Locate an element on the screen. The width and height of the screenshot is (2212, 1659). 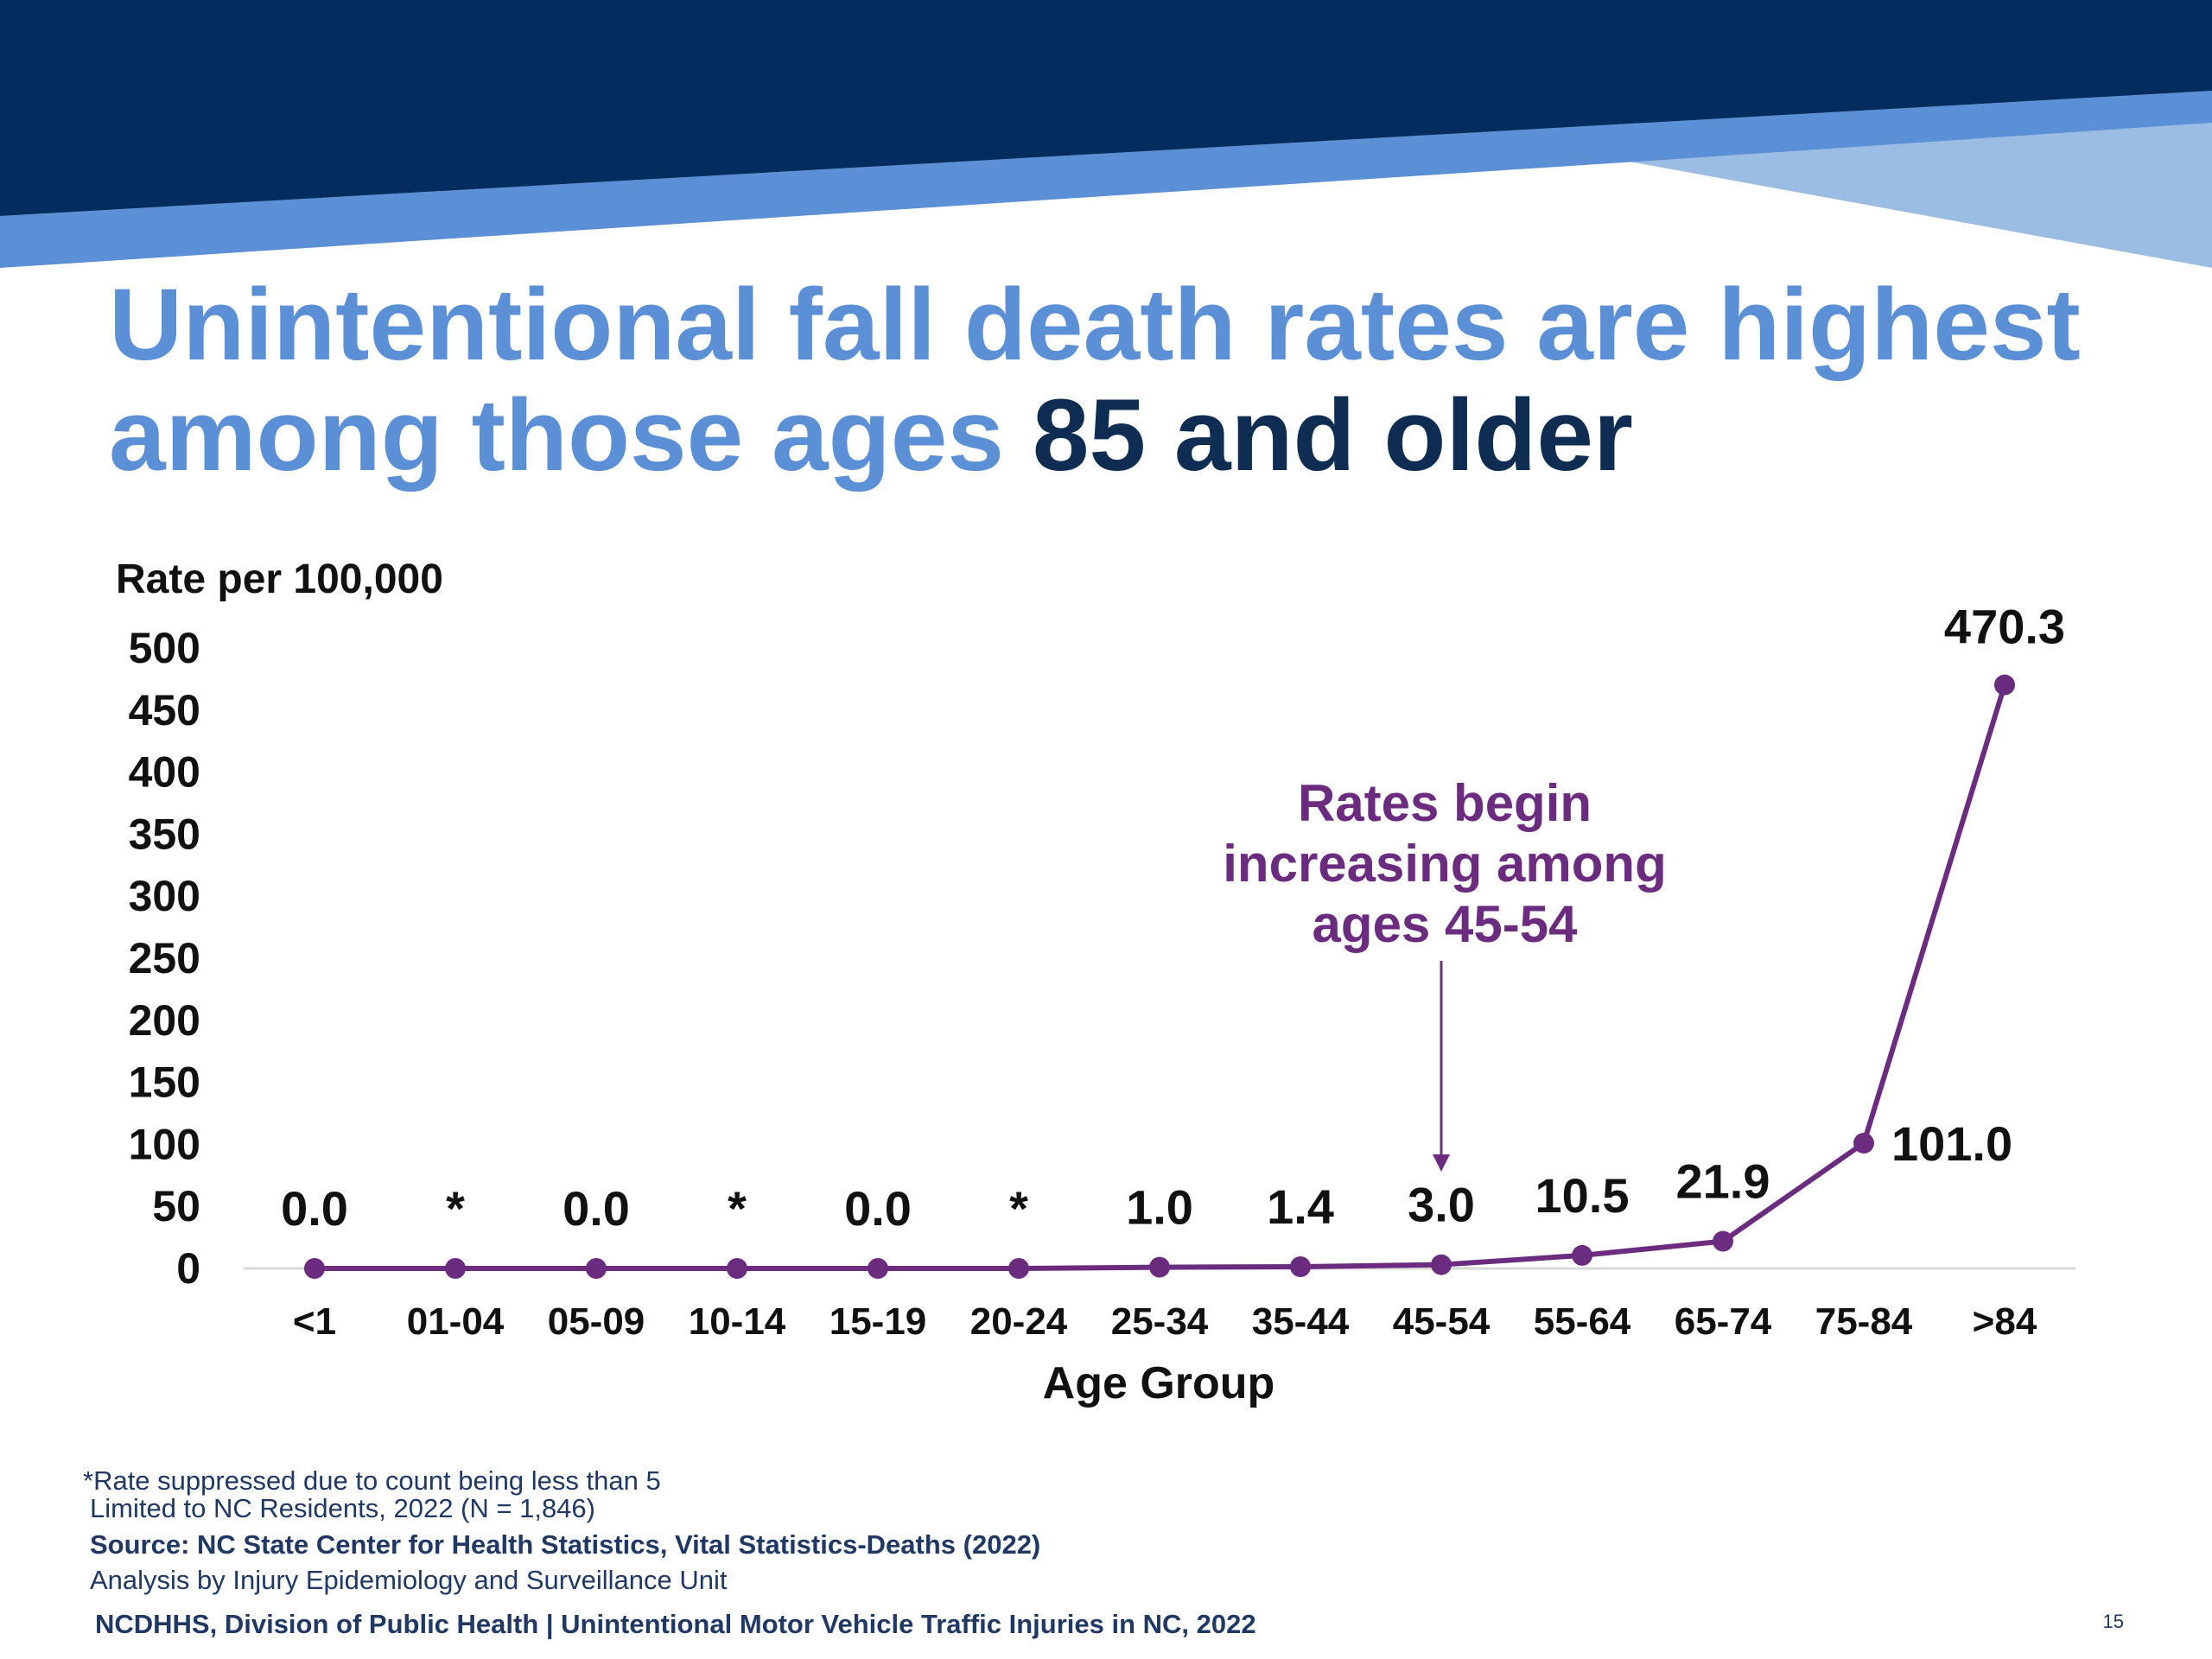
x-tick-label: 10-14 is located at coordinates (737, 1321).